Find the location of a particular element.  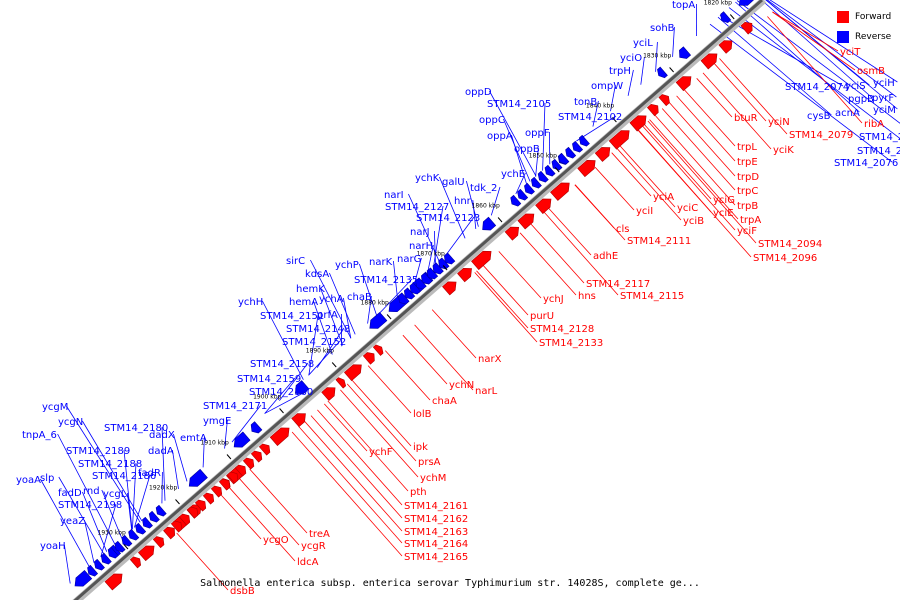

forward-gene-label: trpC is located at coordinates (747, 191).